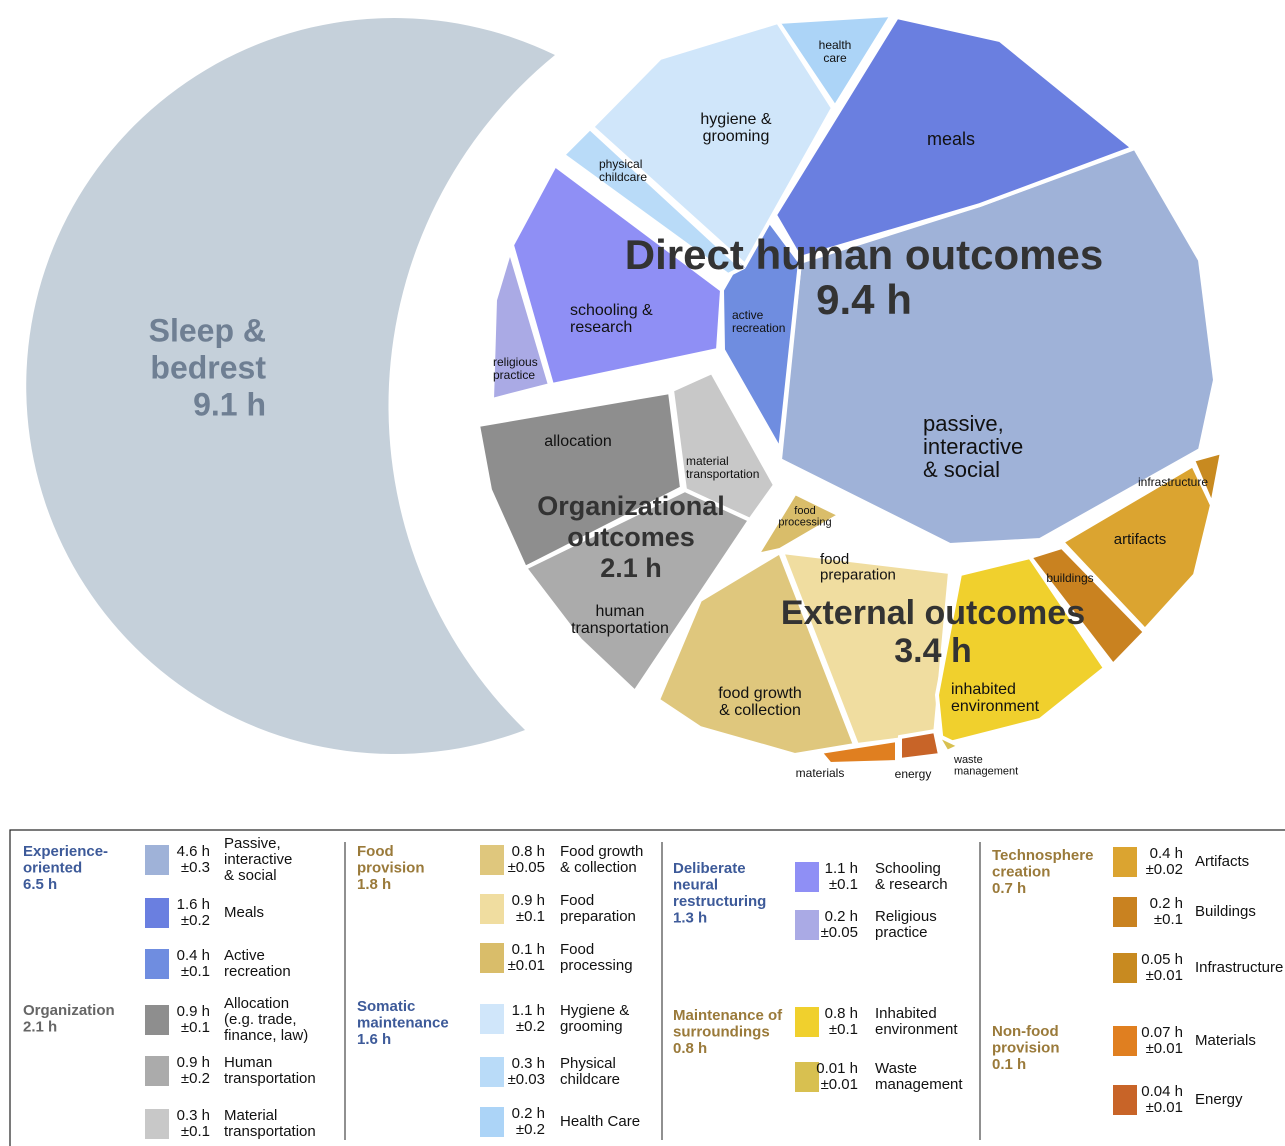  I want to click on legend-group-title: Somatic, so click(386, 1006).